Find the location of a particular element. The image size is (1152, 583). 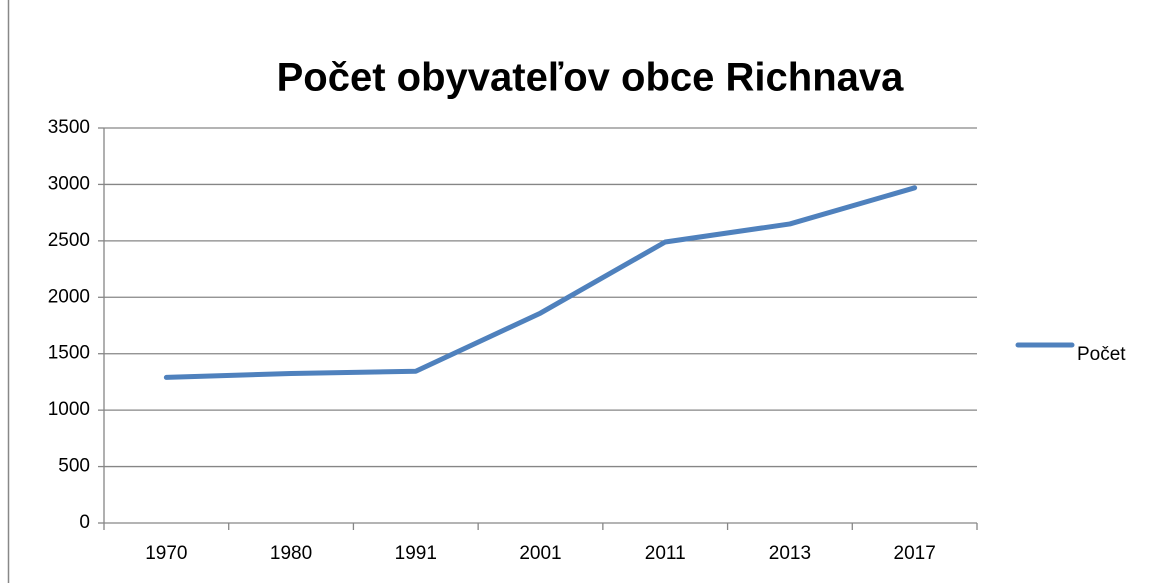

x-tick-label: 2011 is located at coordinates (665, 553).